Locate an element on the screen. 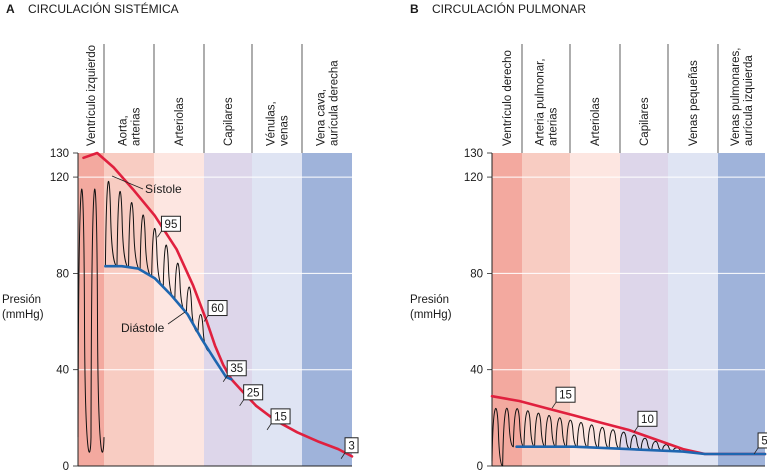 This screenshot has width=767, height=472. diastole-leader is located at coordinates (176, 318).